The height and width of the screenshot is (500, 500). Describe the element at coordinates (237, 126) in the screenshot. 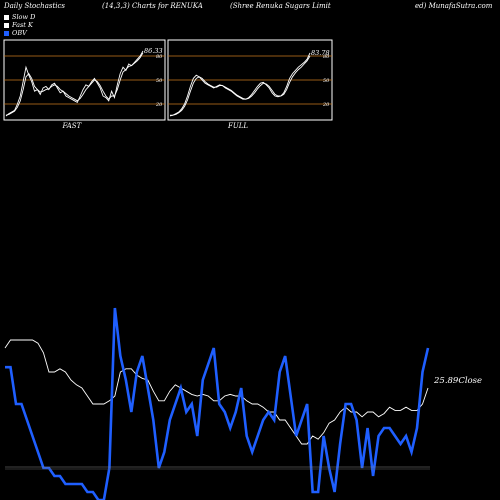

I see `full-panel-label: FULL` at that location.